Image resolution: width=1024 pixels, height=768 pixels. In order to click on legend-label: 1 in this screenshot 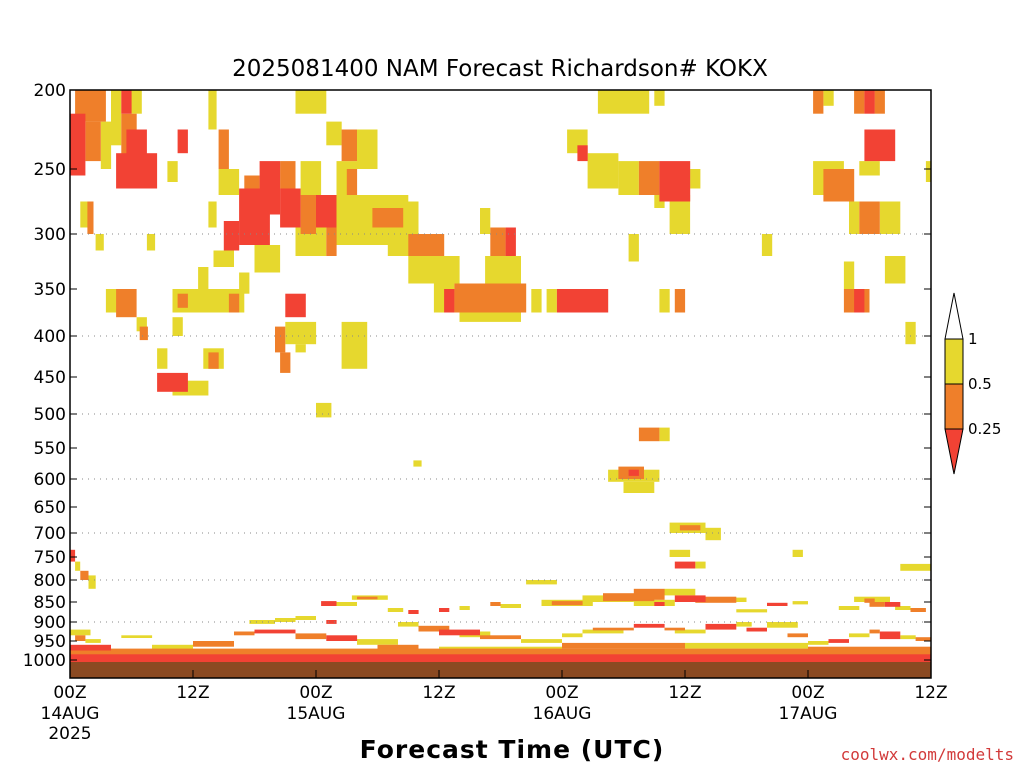, I will do `click(973, 339)`.